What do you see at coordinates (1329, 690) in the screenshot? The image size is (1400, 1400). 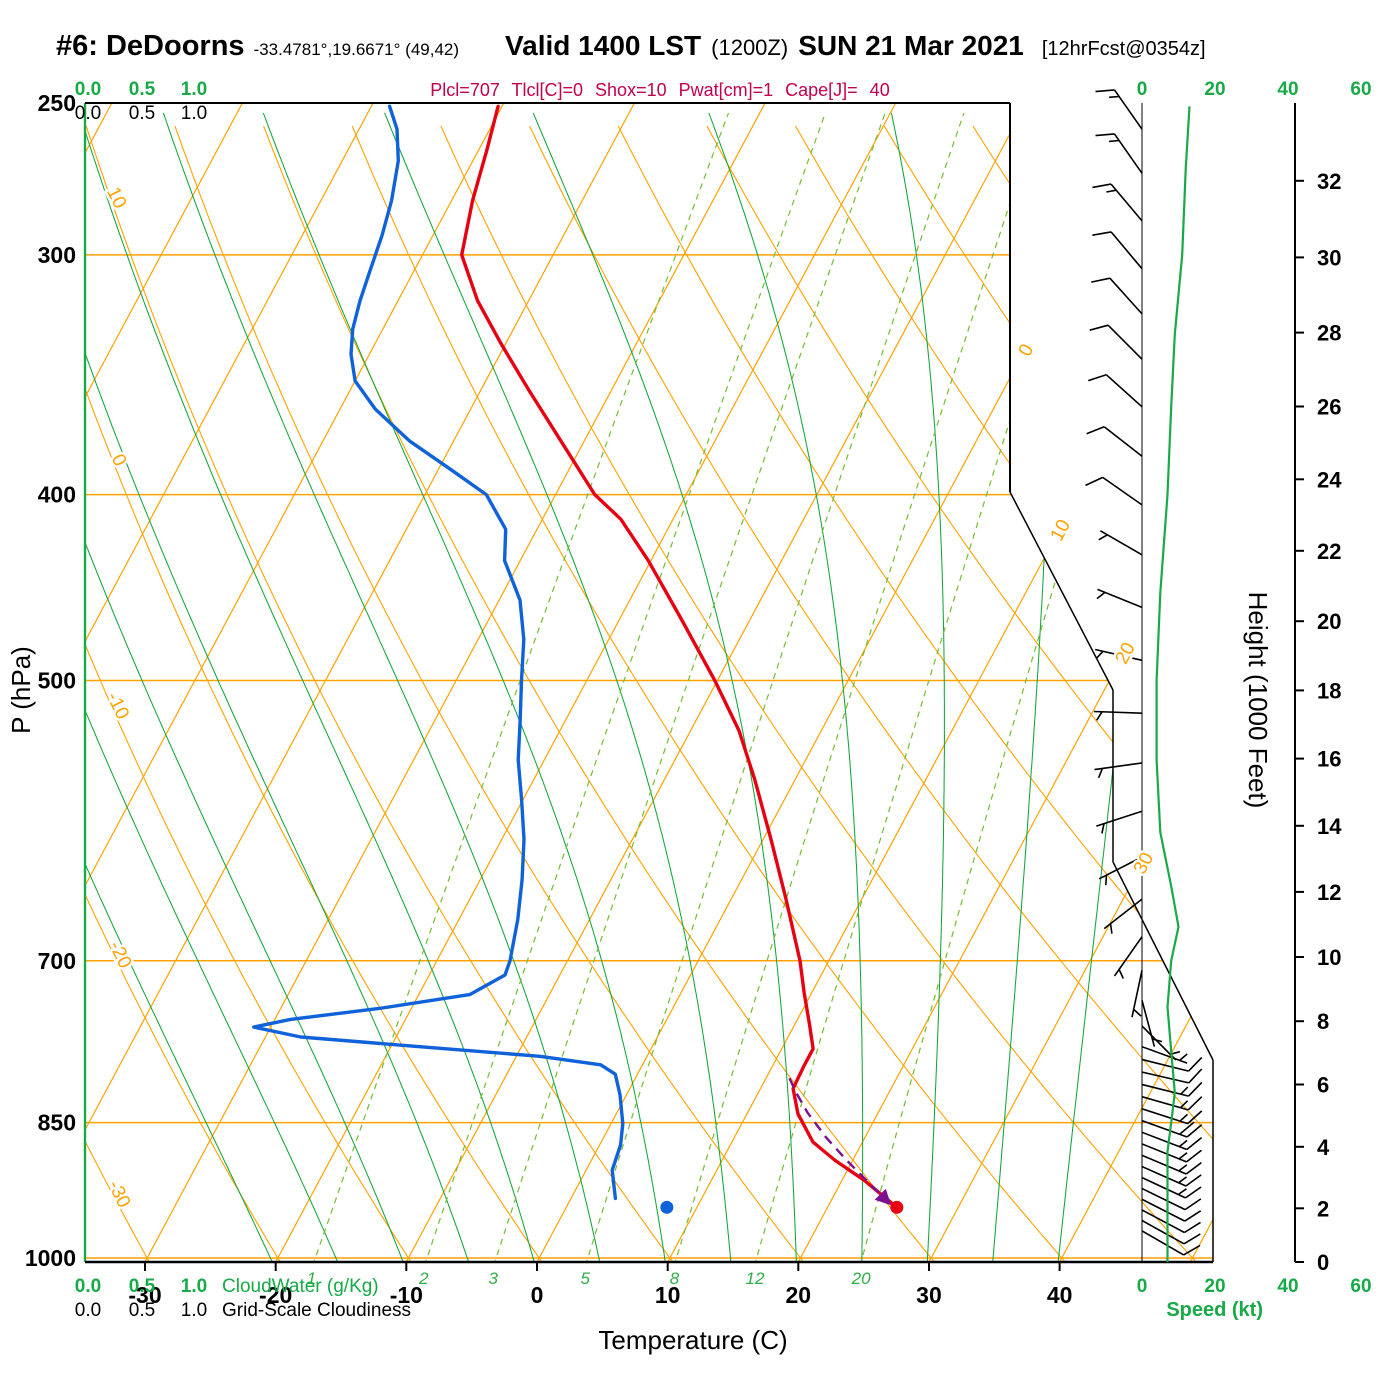 I see `height-tick-label: 18` at bounding box center [1329, 690].